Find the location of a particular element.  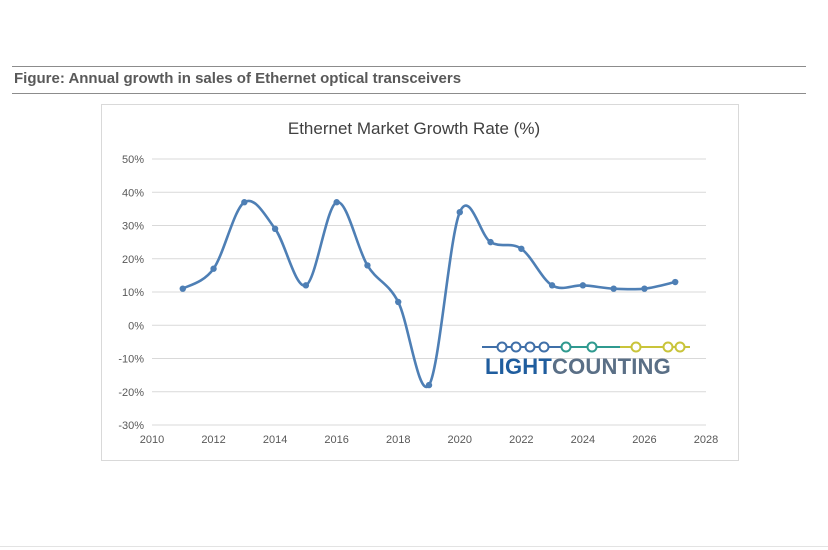

y-tick-label: -30% is located at coordinates (131, 426).